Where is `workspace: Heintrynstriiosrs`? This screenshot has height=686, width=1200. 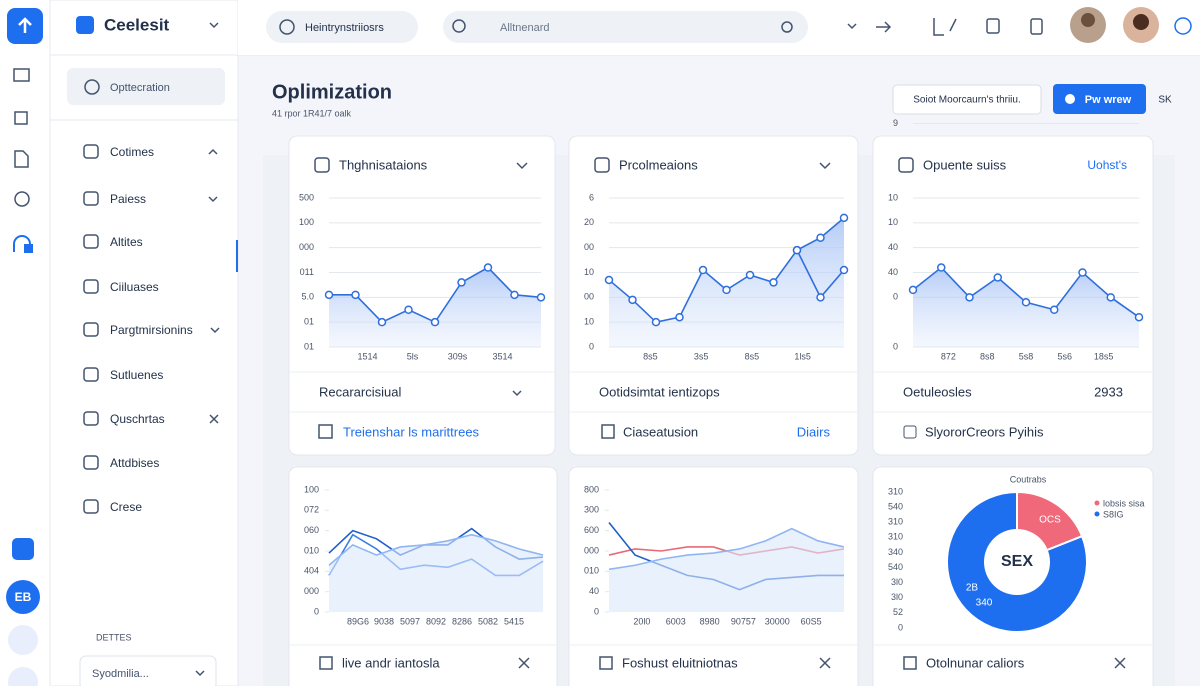
workspace: Heintrynstriiosrs is located at coordinates (344, 28).